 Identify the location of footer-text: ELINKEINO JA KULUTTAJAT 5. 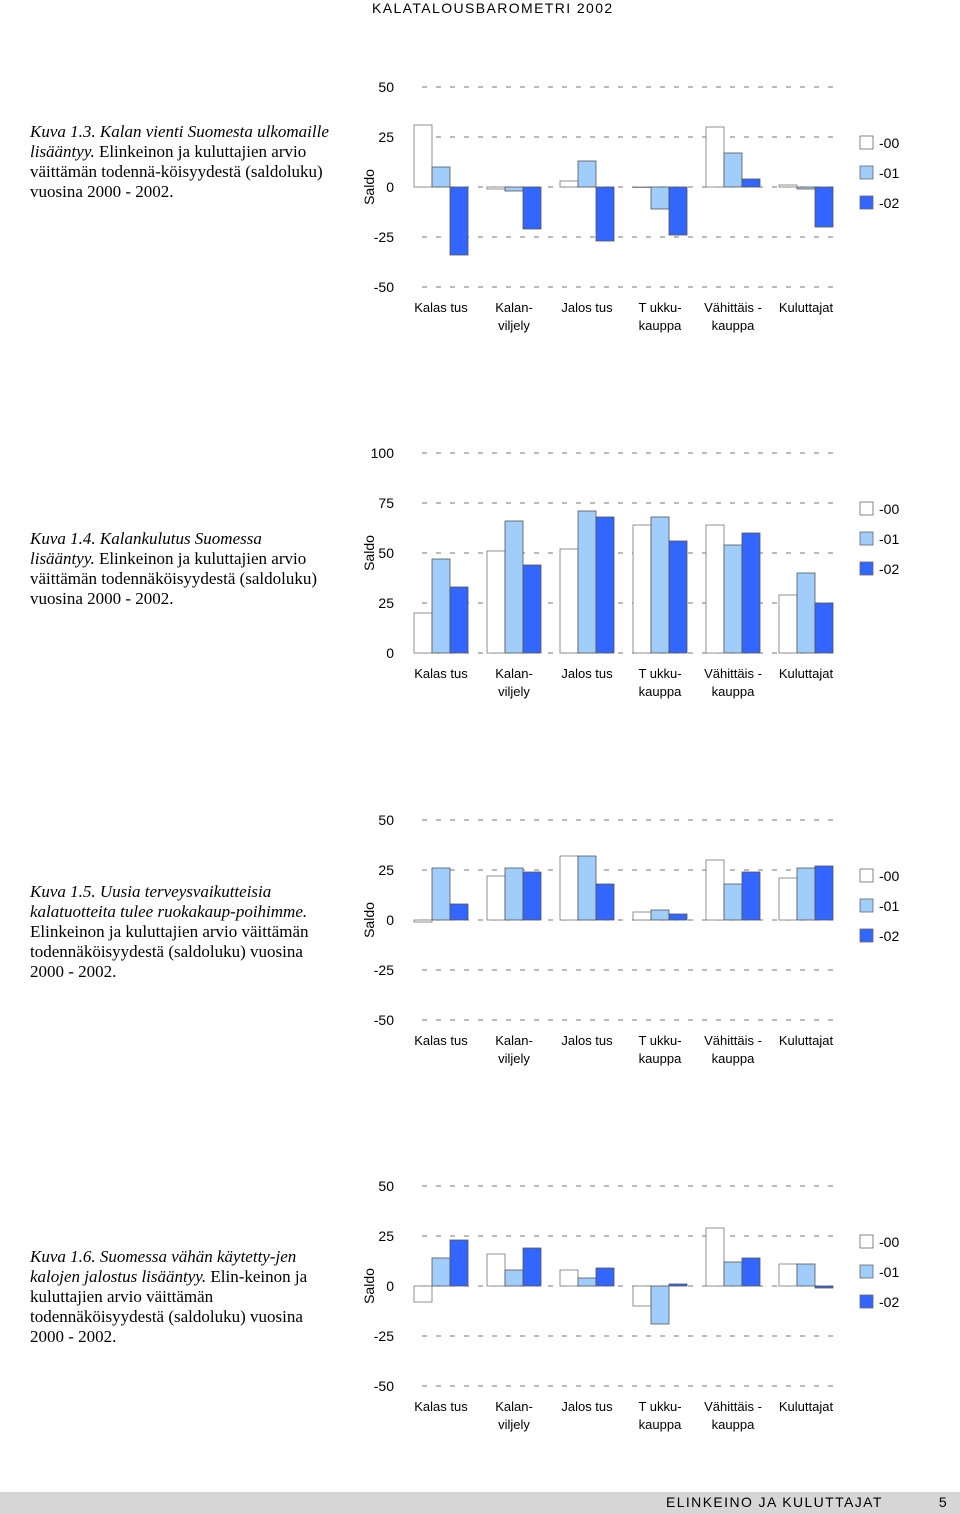
(807, 1502).